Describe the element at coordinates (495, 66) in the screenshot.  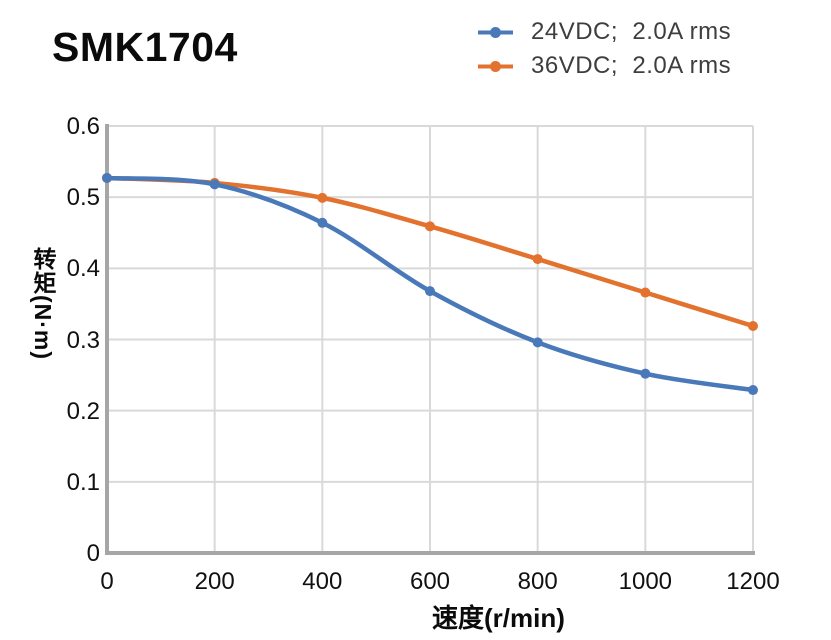
I see `line-dot-marker-orange` at that location.